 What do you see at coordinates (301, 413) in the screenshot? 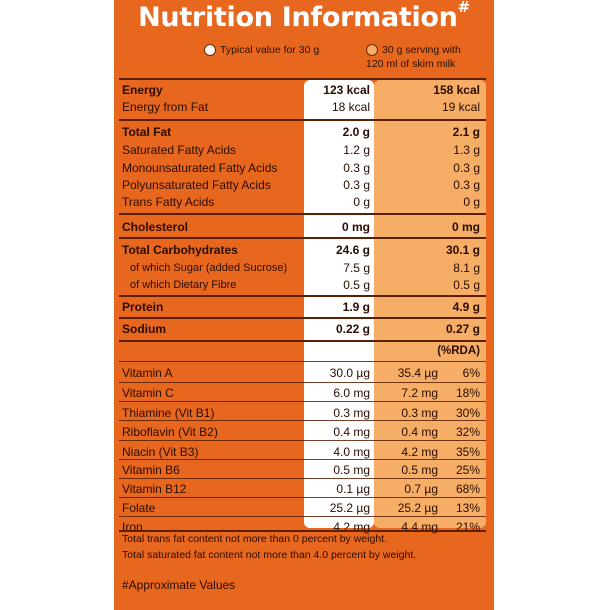
I see `table-row: Thiamine (Vit B1) 0.3 mg 0.3 mg 30%` at bounding box center [301, 413].